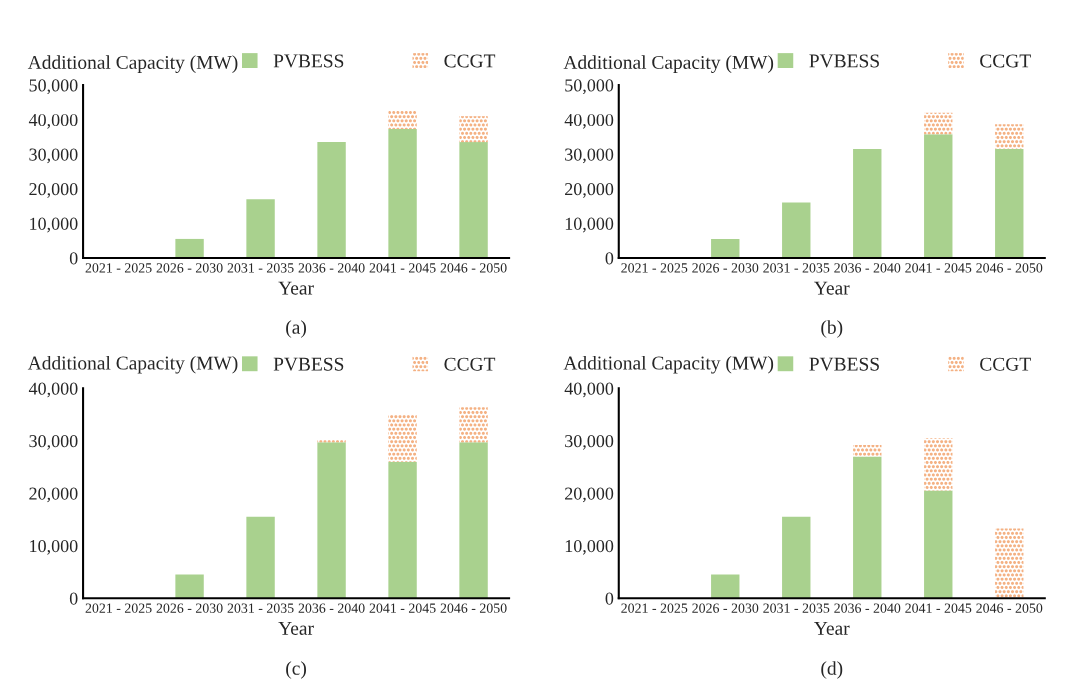 The height and width of the screenshot is (686, 1065). I want to click on text: (a), so click(296, 329).